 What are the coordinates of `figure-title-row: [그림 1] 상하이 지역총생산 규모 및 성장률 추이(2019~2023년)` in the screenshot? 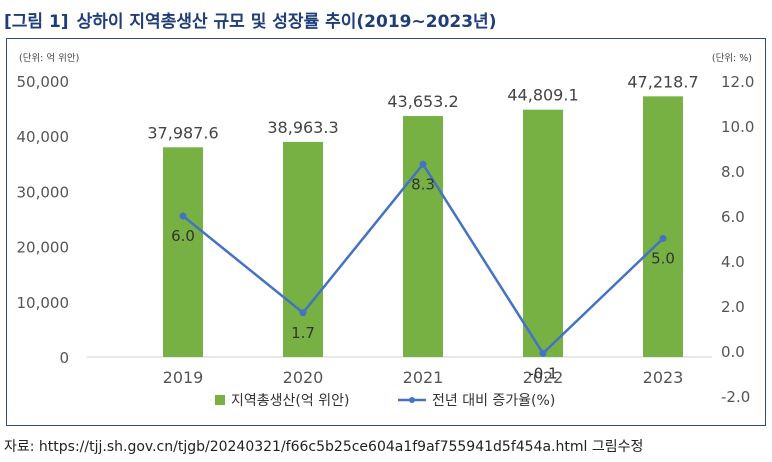 It's located at (250, 19).